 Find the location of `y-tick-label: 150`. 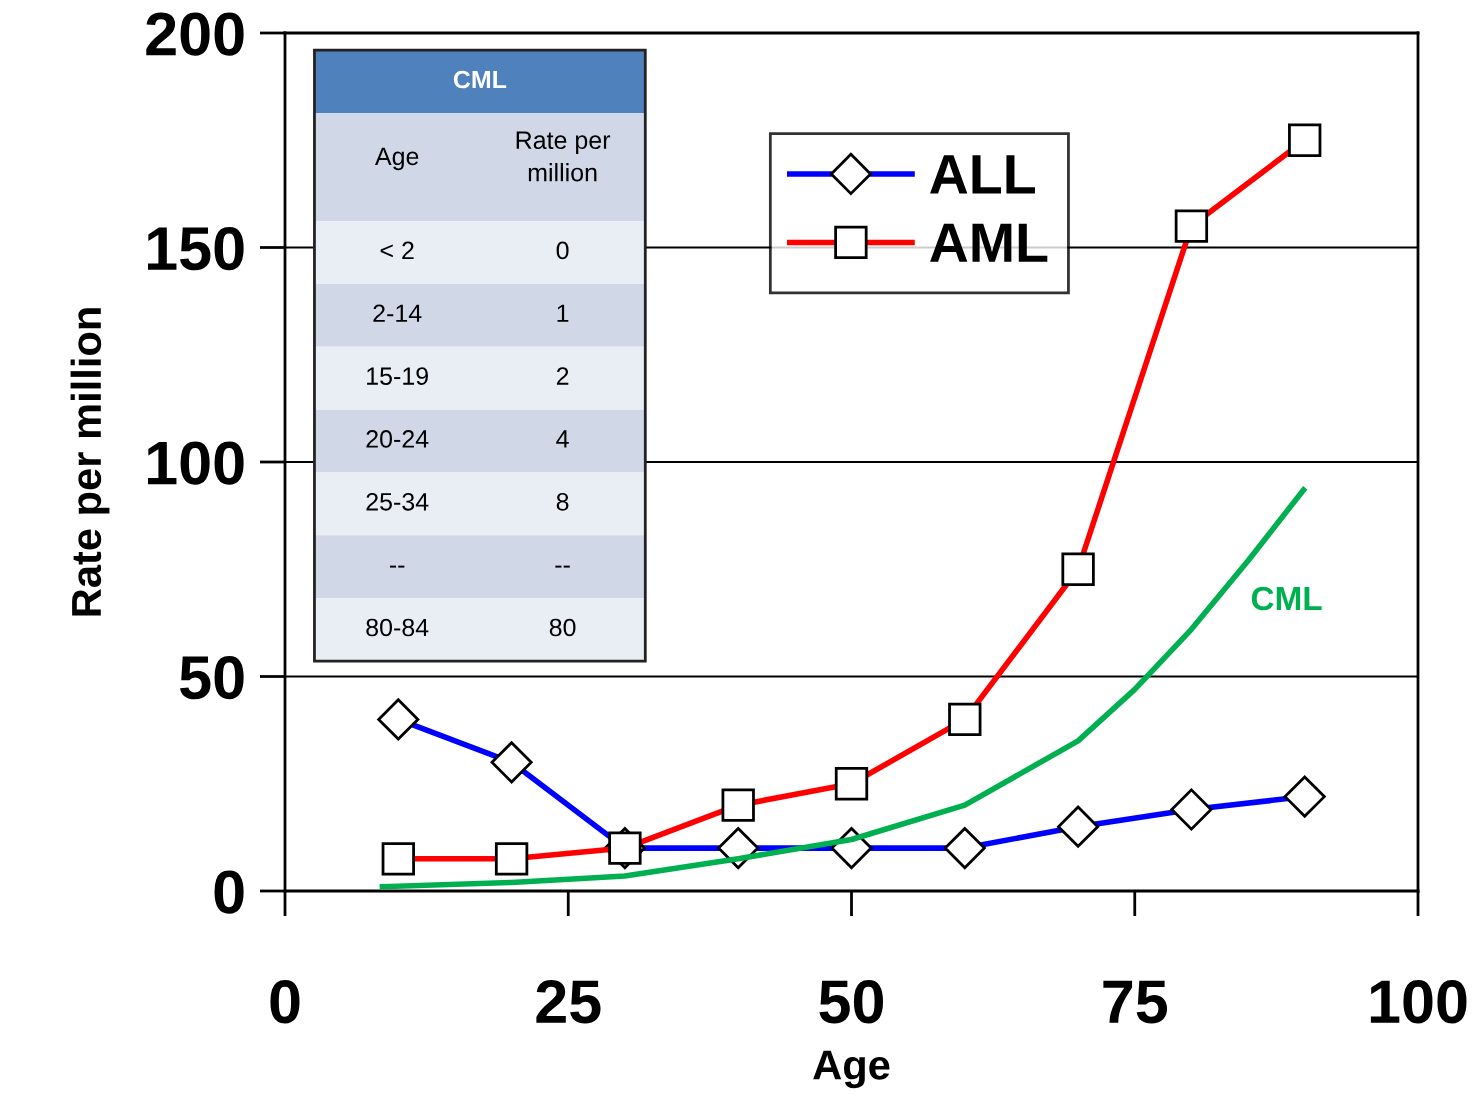

y-tick-label: 150 is located at coordinates (196, 248).